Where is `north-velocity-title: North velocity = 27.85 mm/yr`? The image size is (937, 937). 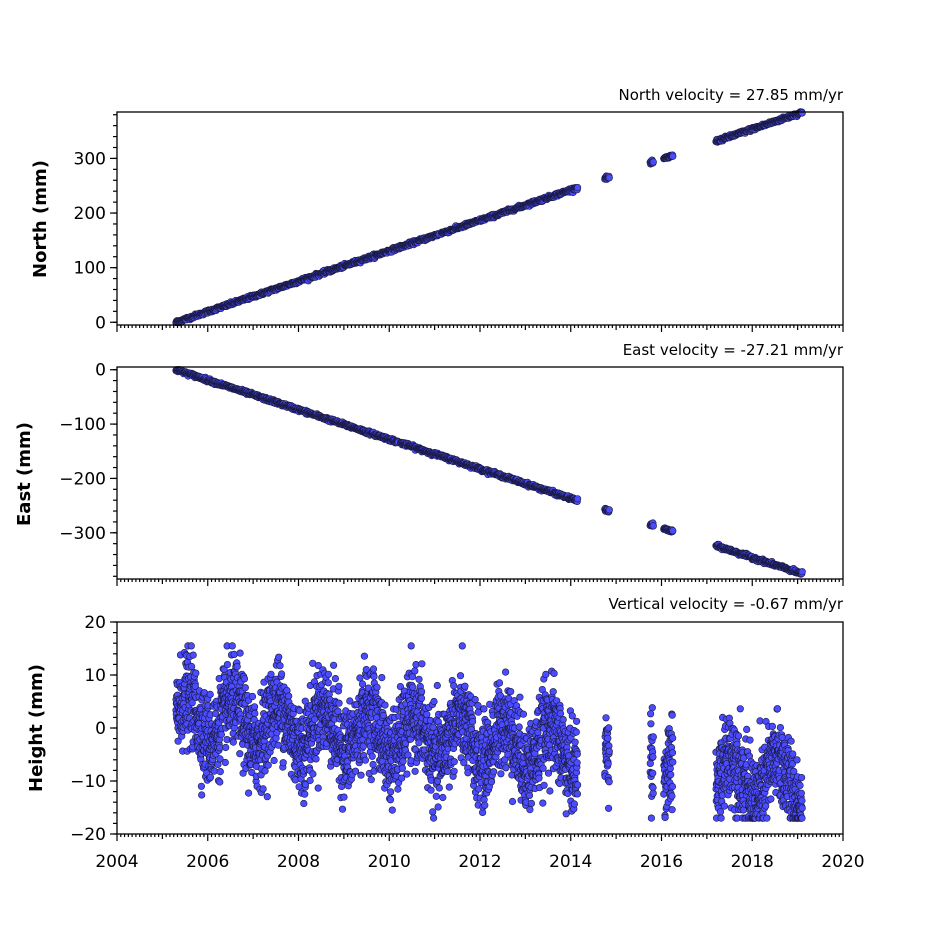 north-velocity-title: North velocity = 27.85 mm/yr is located at coordinates (731, 95).